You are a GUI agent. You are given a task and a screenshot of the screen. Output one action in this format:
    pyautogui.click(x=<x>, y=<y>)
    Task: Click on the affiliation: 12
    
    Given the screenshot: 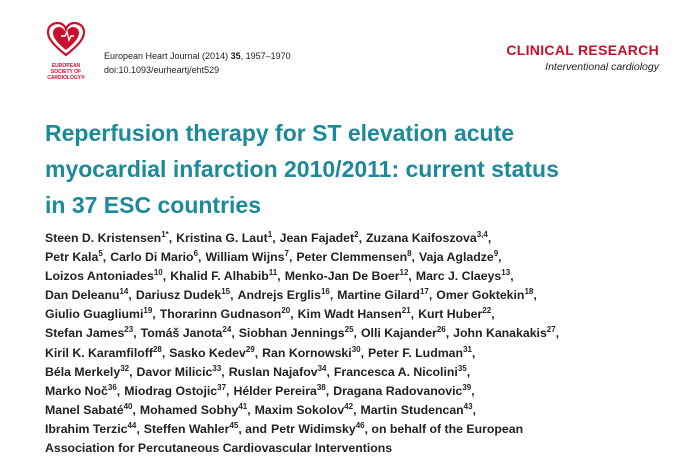 What is the action you would take?
    pyautogui.click(x=404, y=273)
    